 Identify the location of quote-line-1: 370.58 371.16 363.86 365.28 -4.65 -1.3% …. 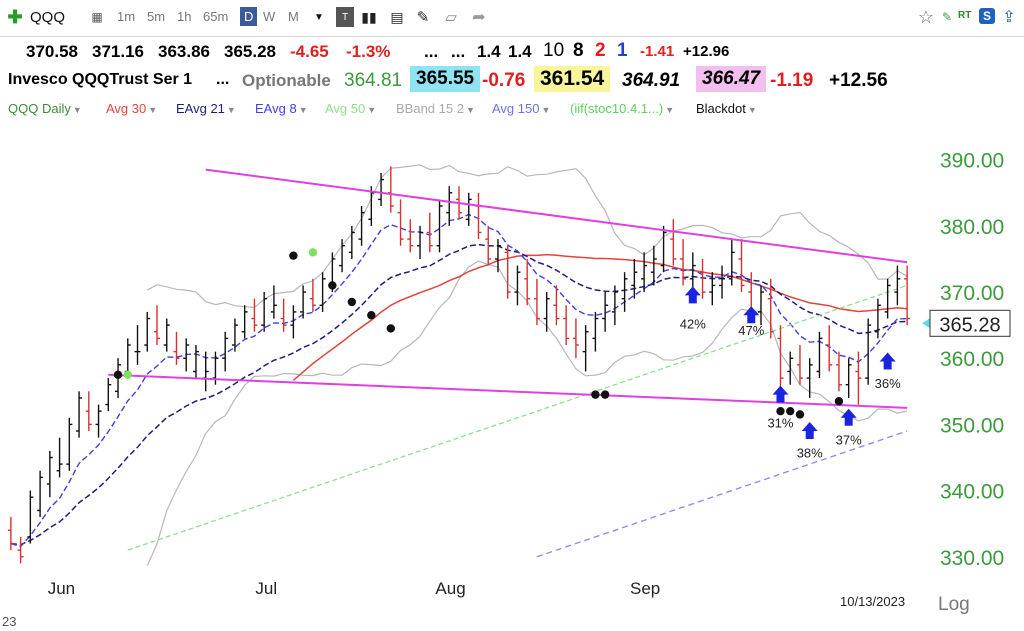
(512, 51).